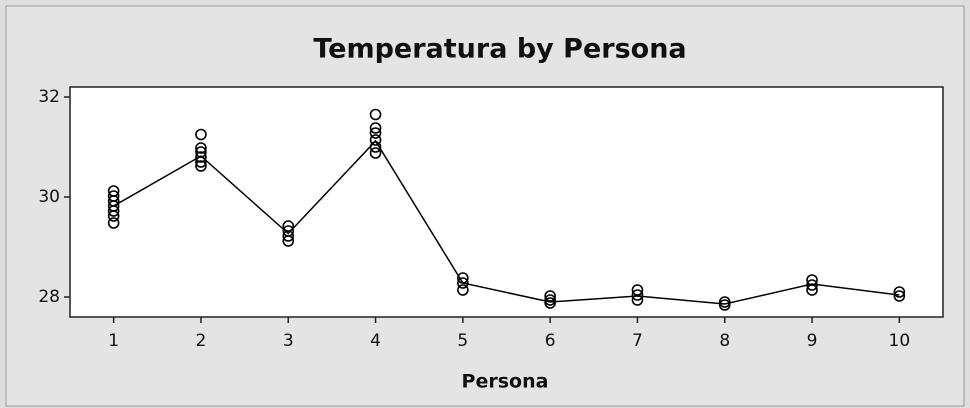  I want to click on x-tick-label: 5, so click(462, 341).